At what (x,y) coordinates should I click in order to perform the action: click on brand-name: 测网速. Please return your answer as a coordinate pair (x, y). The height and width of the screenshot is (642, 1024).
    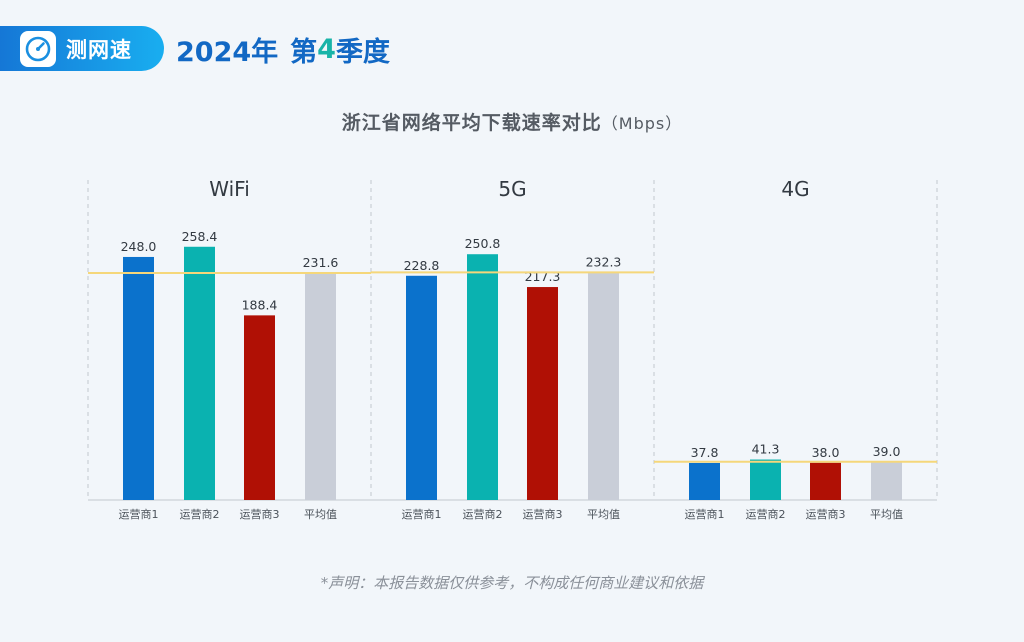
    Looking at the image, I should click on (99, 49).